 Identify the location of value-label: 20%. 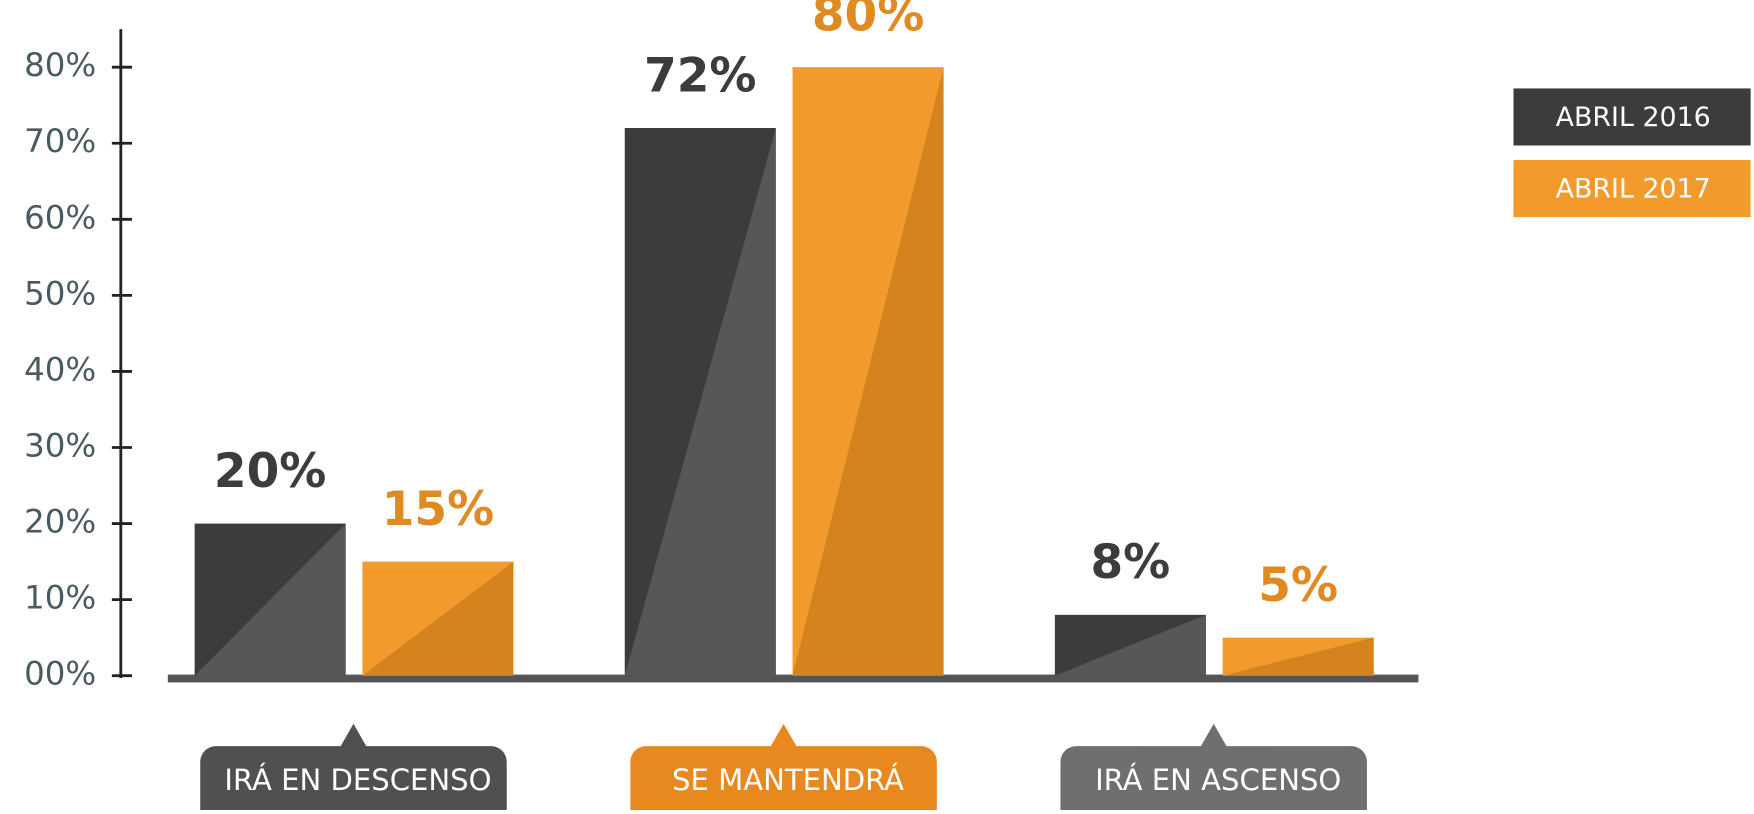
(270, 471).